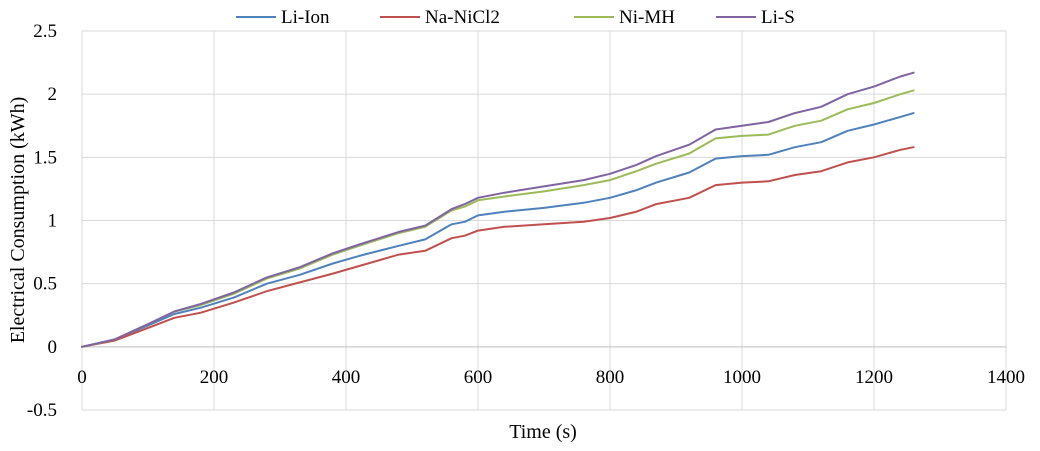  Describe the element at coordinates (214, 377) in the screenshot. I see `x-tick-label: 200` at that location.